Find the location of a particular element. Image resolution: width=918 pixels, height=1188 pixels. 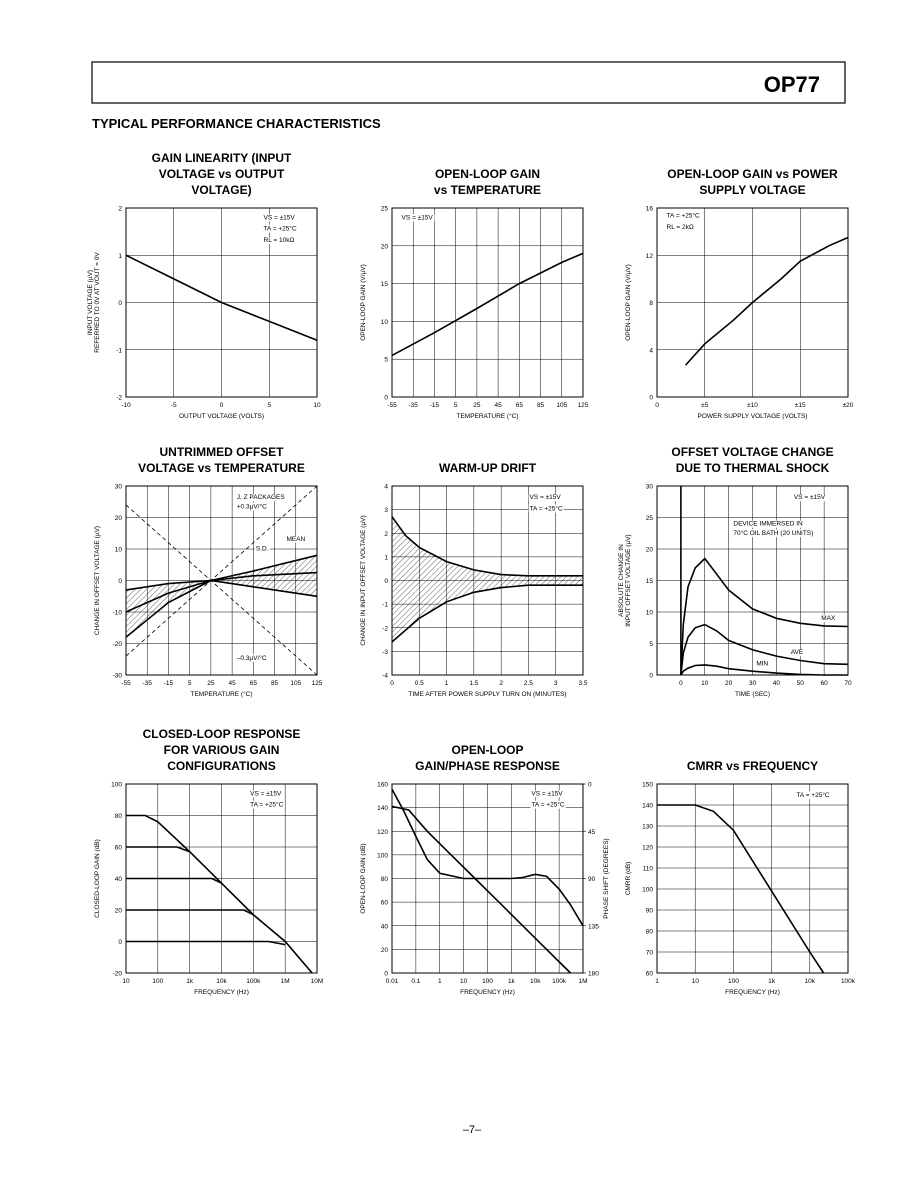

y-tick-label: -1 is located at coordinates (119, 350).